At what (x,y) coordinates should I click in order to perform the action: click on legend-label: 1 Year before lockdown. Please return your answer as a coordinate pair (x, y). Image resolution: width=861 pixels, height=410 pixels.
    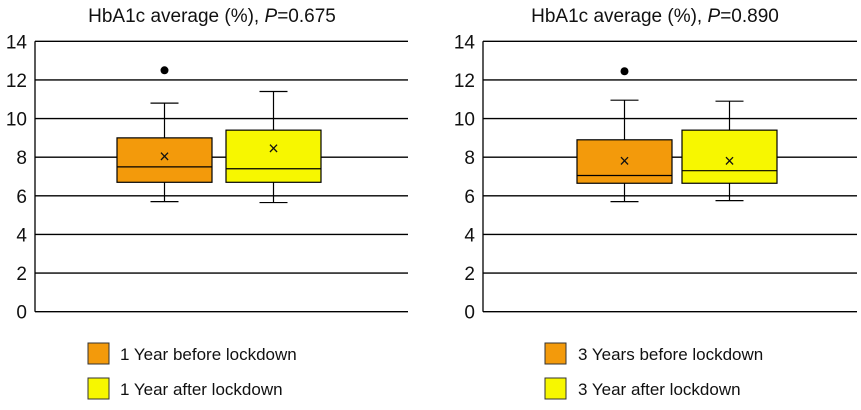
    Looking at the image, I should click on (208, 354).